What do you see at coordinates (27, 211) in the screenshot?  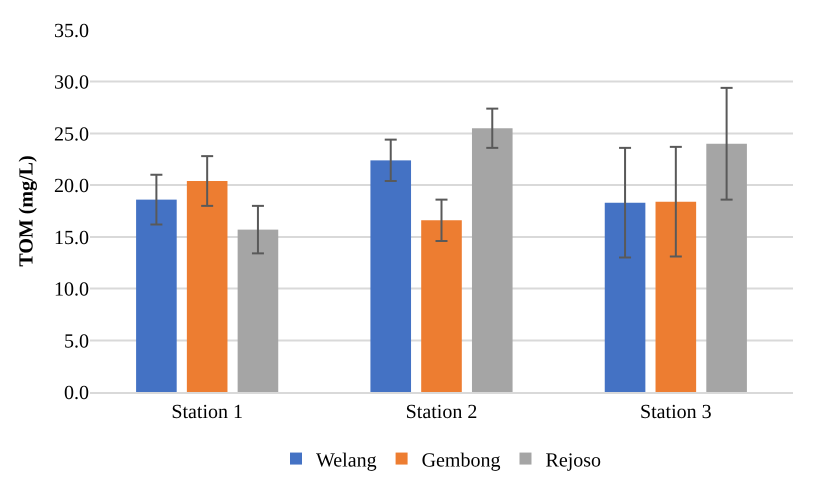 I see `y-axis-title: TOM (mg/L)` at bounding box center [27, 211].